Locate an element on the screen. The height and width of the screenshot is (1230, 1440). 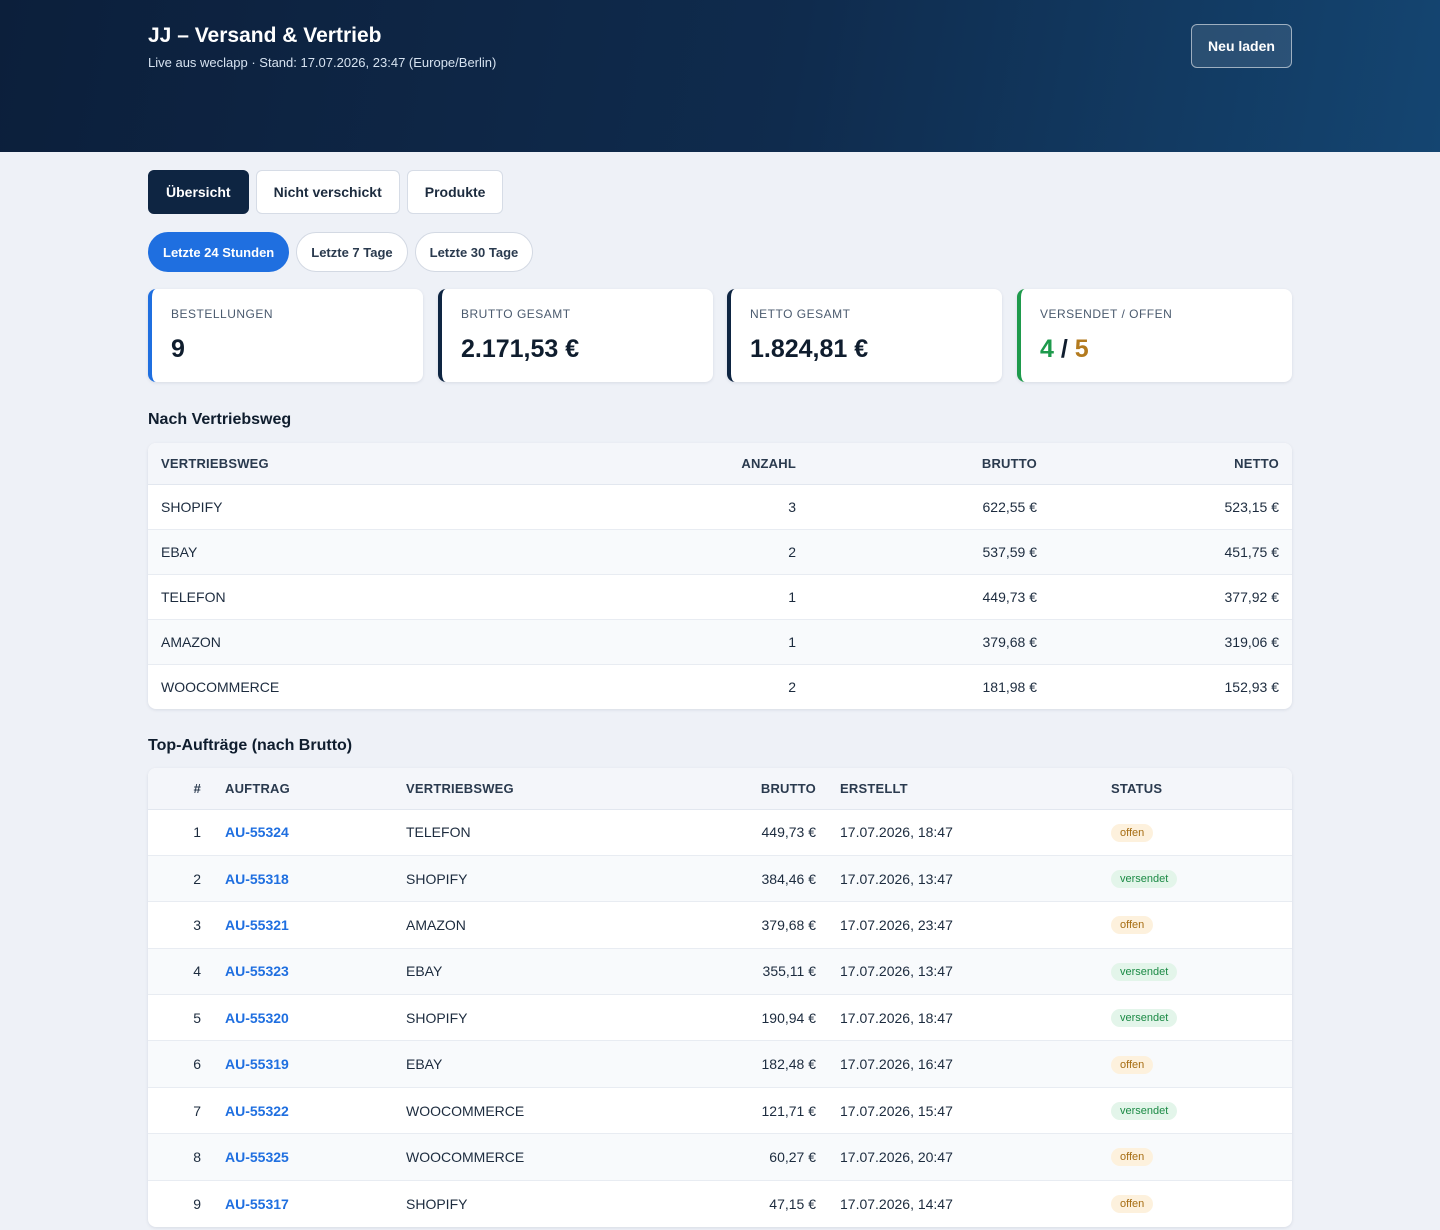
order-link: AU-55321 is located at coordinates (257, 924).